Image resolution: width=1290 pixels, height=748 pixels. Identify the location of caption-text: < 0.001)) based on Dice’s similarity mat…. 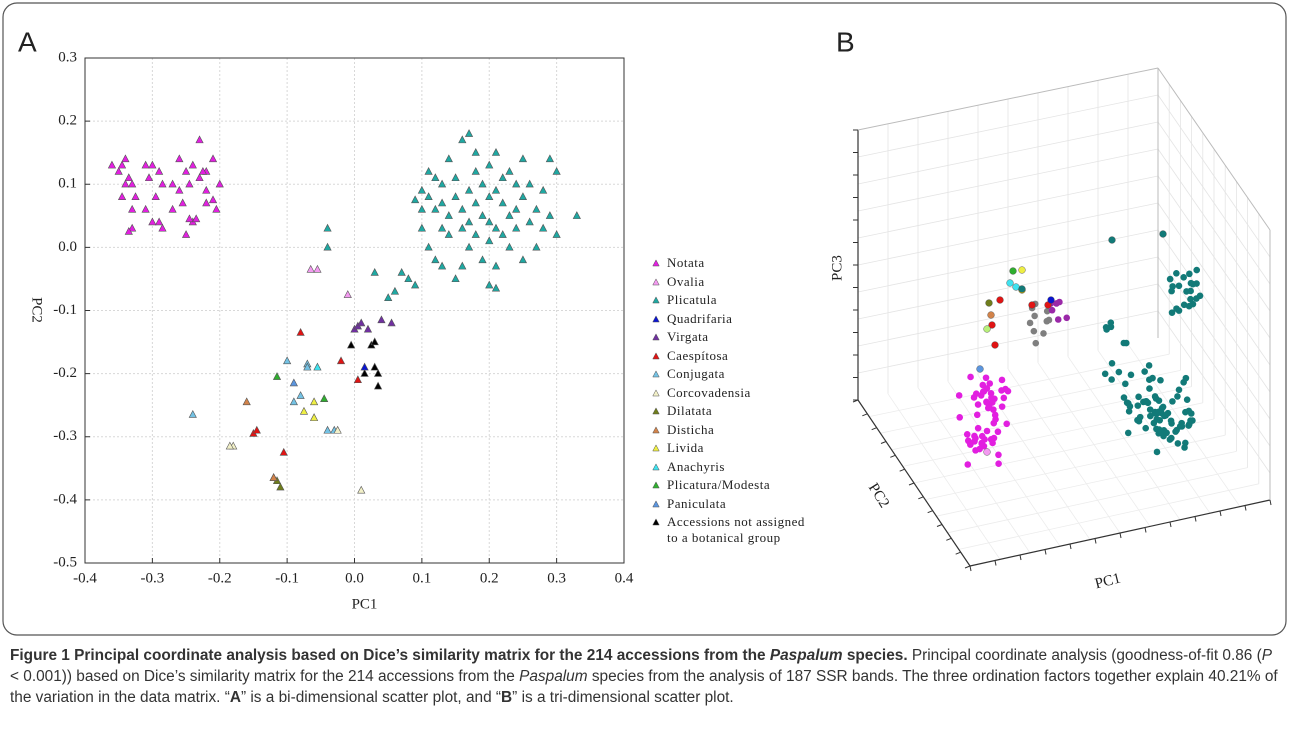
(265, 676).